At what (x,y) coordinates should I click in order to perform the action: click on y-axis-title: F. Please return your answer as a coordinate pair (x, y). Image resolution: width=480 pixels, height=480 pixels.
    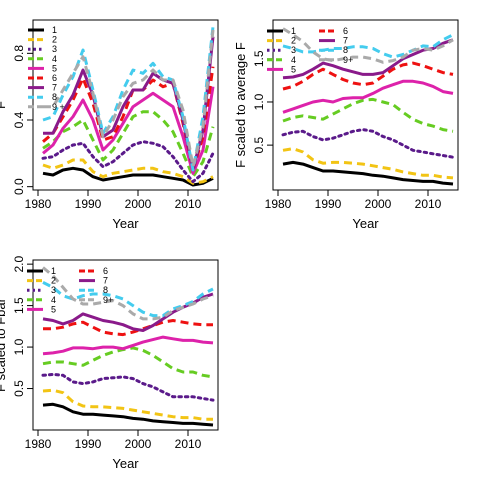
    Looking at the image, I should click on (4, 105).